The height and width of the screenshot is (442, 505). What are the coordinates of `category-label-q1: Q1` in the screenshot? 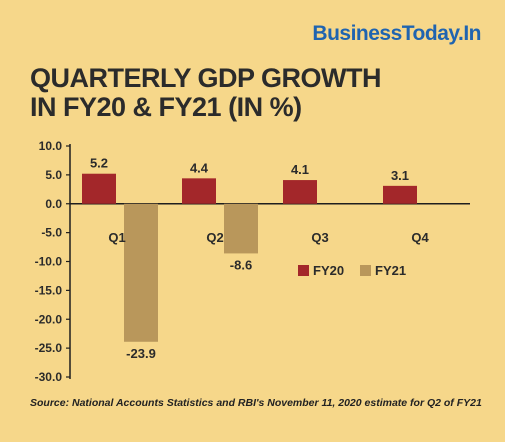 It's located at (116, 237).